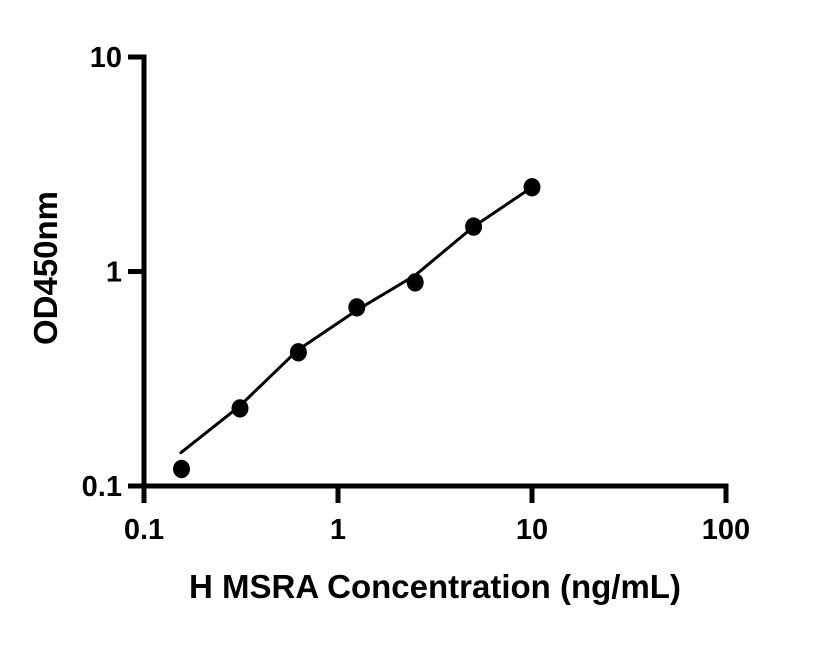  What do you see at coordinates (106, 58) in the screenshot?
I see `y-tick-label: 10` at bounding box center [106, 58].